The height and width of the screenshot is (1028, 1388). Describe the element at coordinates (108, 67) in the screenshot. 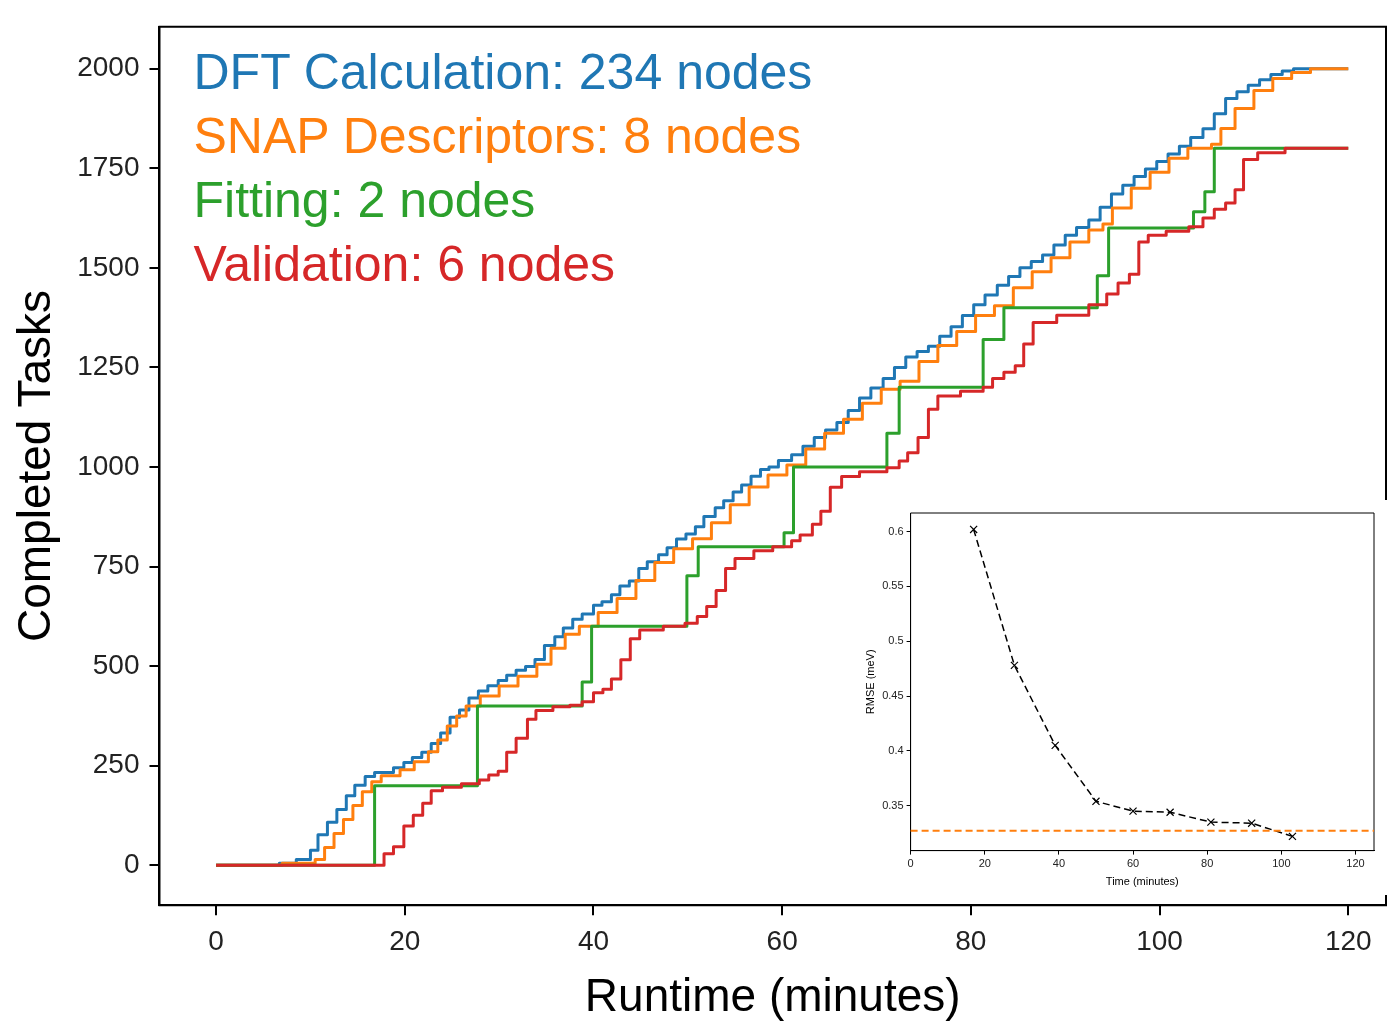

I see `y-tick-label: 2000` at that location.